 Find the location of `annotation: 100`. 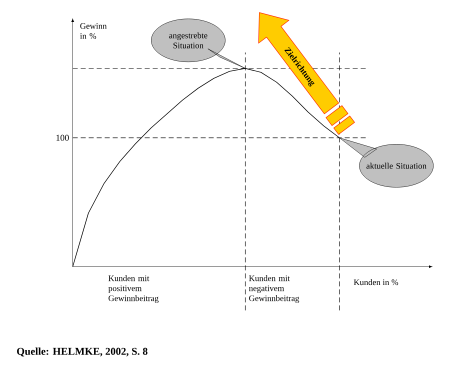

annotation: 100 is located at coordinates (62, 137).